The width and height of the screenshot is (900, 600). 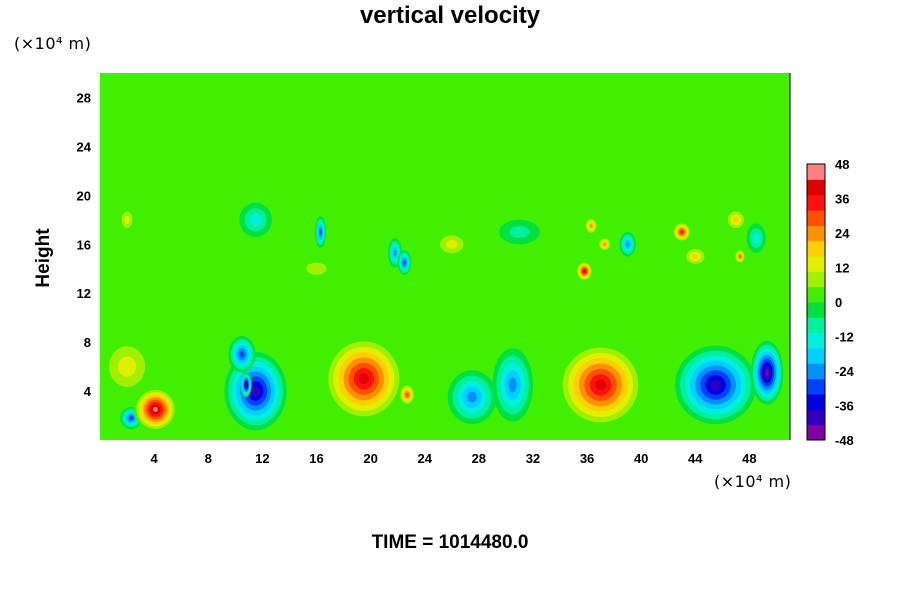 I want to click on y-tick-label: 28, so click(x=84, y=97).